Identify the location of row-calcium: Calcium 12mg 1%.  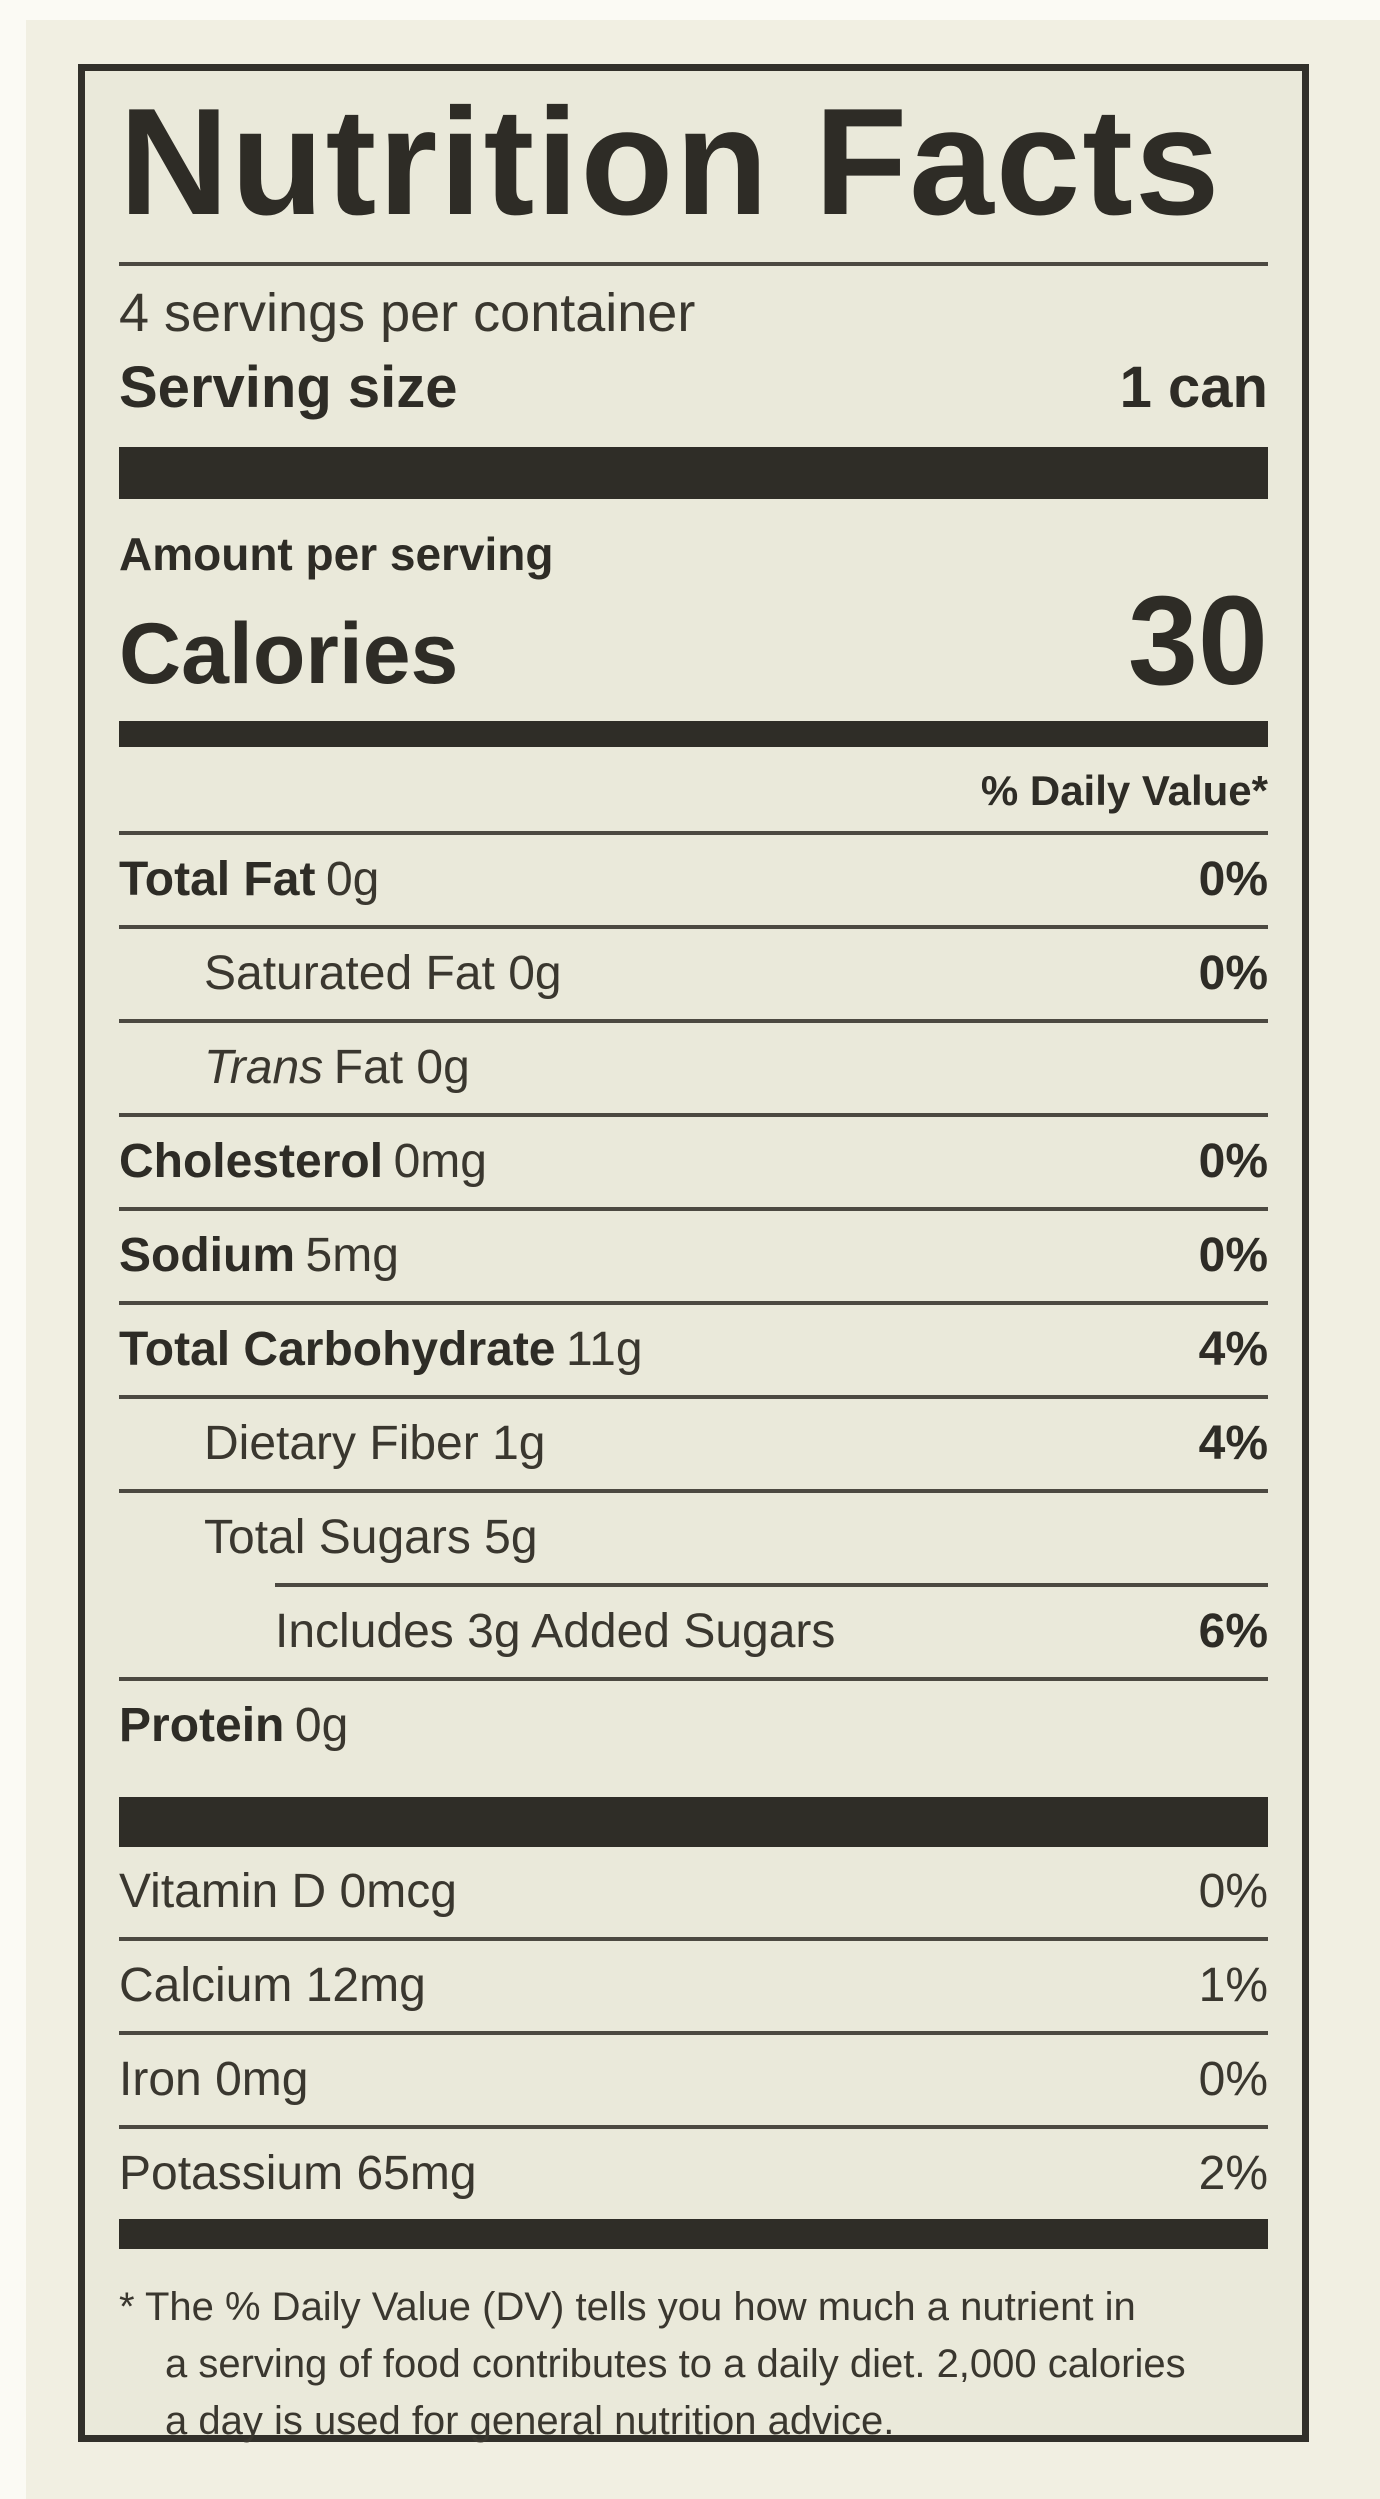
(693, 1986).